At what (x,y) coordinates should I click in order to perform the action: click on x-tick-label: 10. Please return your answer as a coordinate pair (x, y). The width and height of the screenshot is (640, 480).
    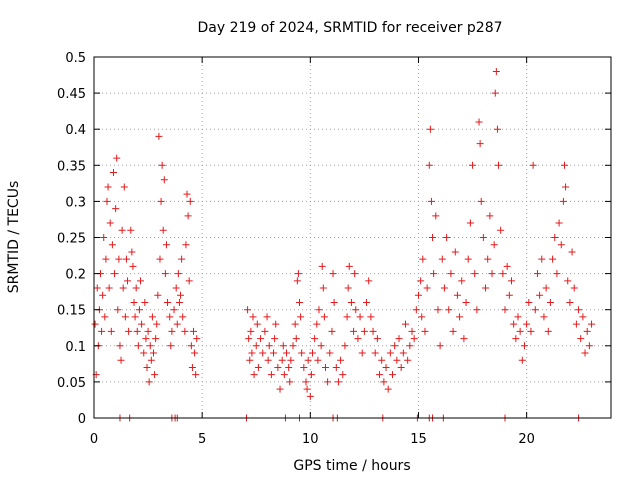
    Looking at the image, I should click on (310, 439).